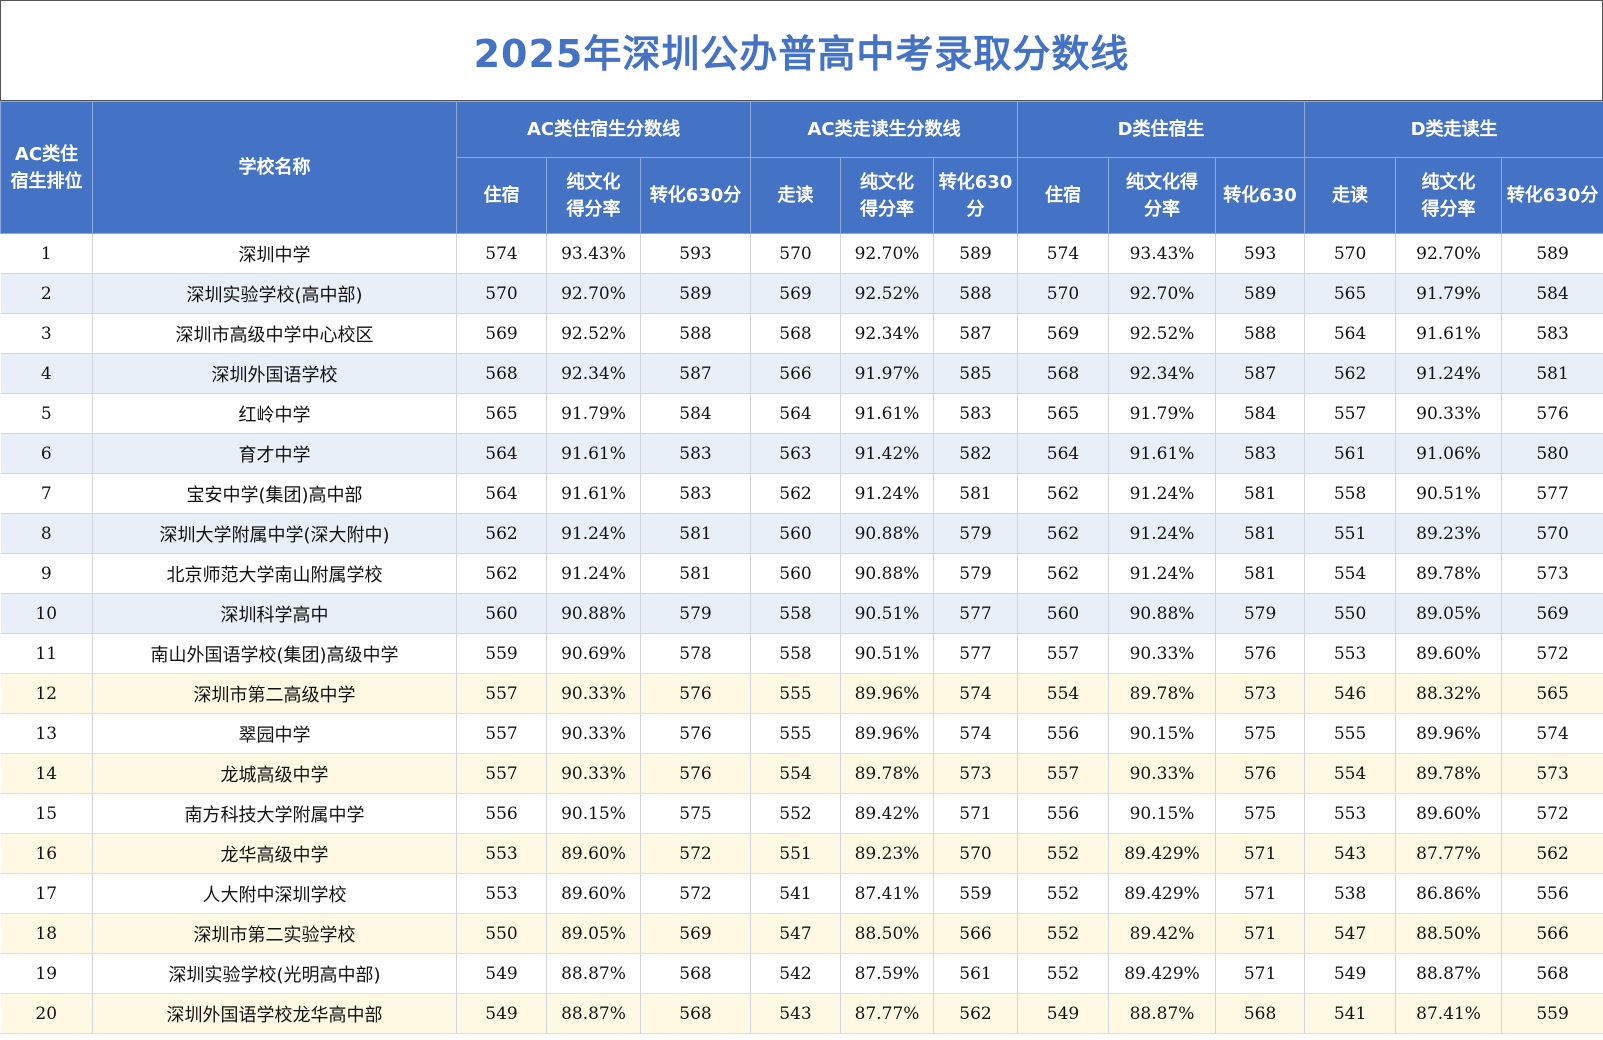 Image resolution: width=1603 pixels, height=1040 pixels. What do you see at coordinates (46, 293) in the screenshot?
I see `rank-cell: 2` at bounding box center [46, 293].